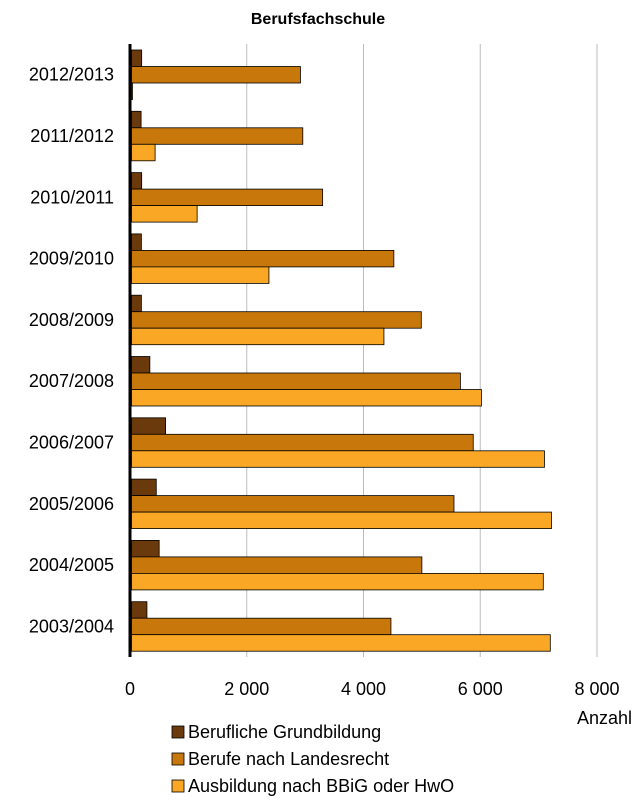  Describe the element at coordinates (284, 732) in the screenshot. I see `legend-label: Berufliche Grundbildung` at that location.